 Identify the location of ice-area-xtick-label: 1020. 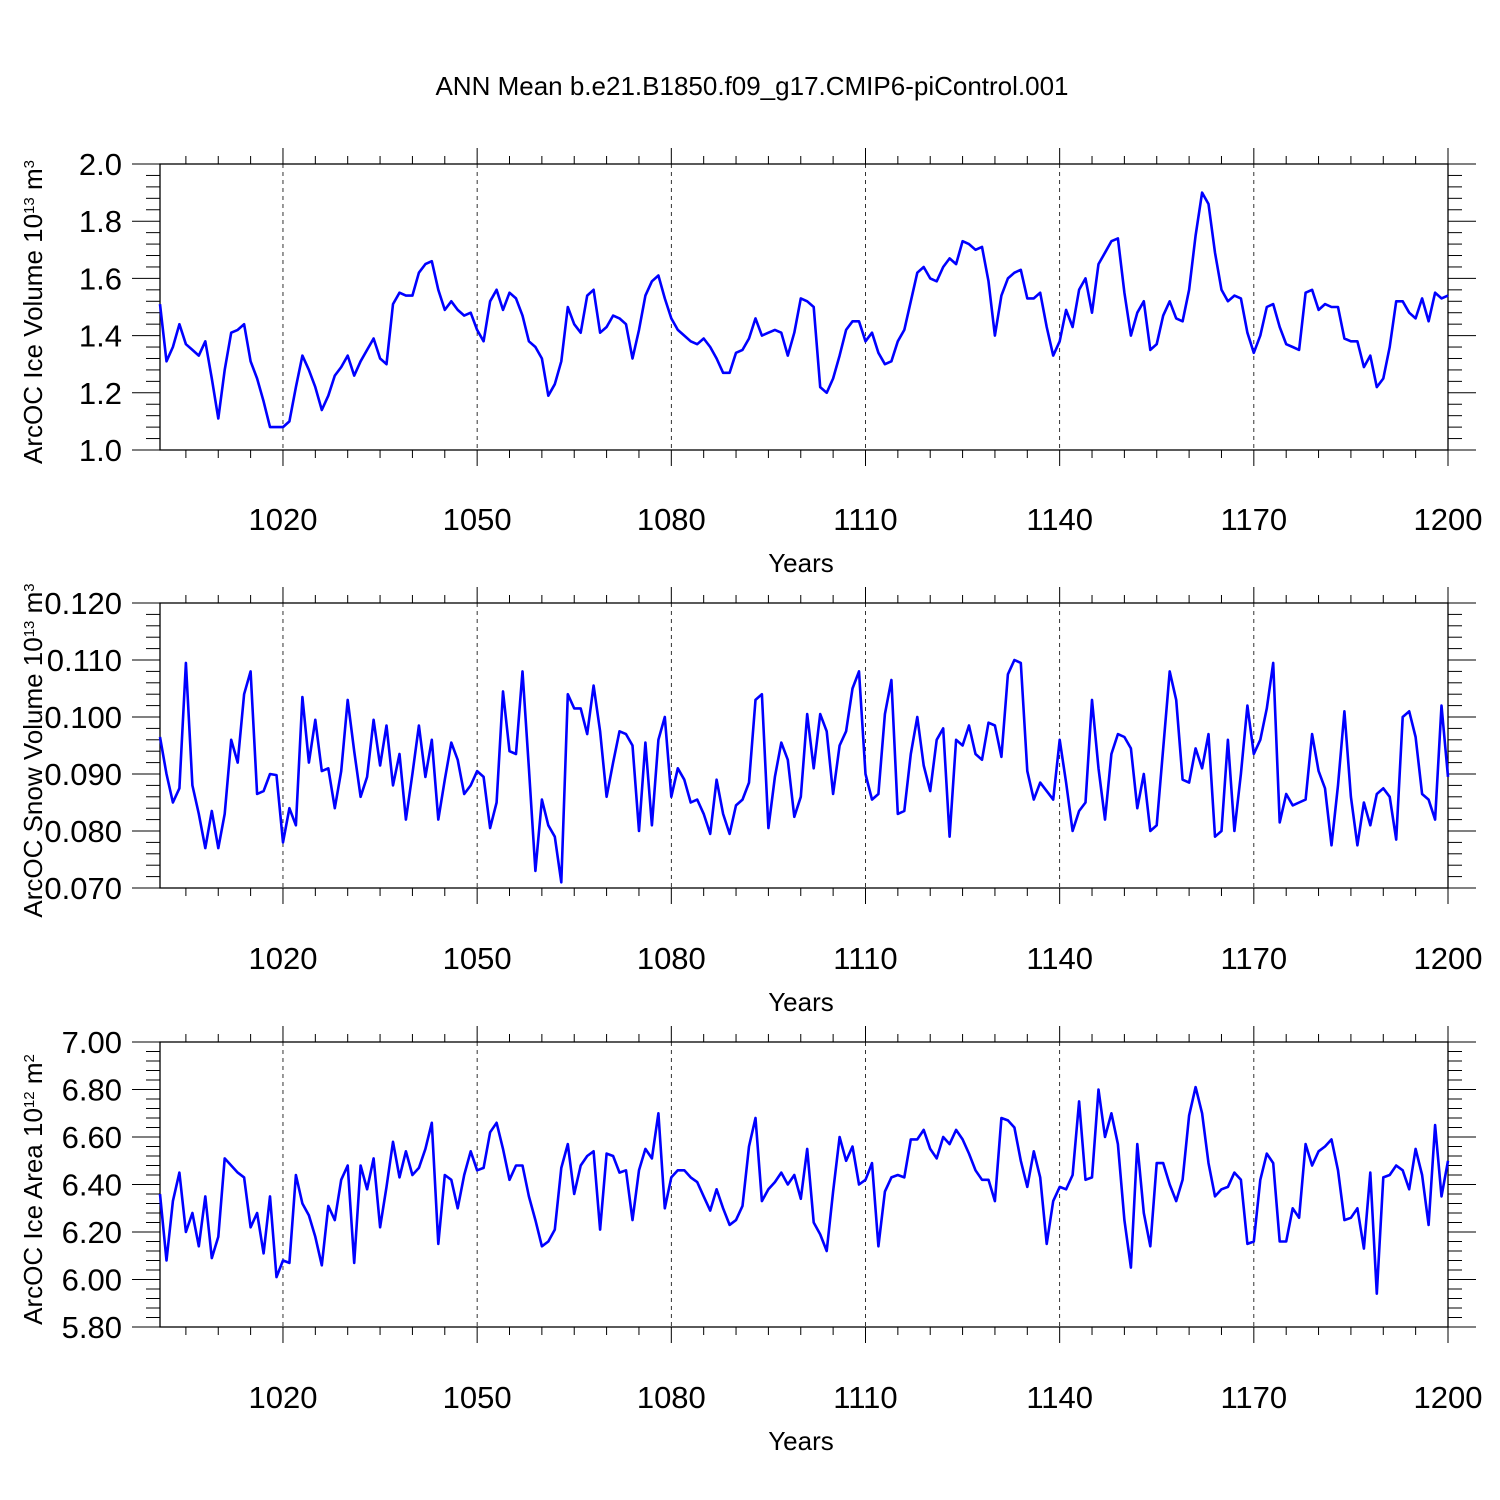
(282, 1397).